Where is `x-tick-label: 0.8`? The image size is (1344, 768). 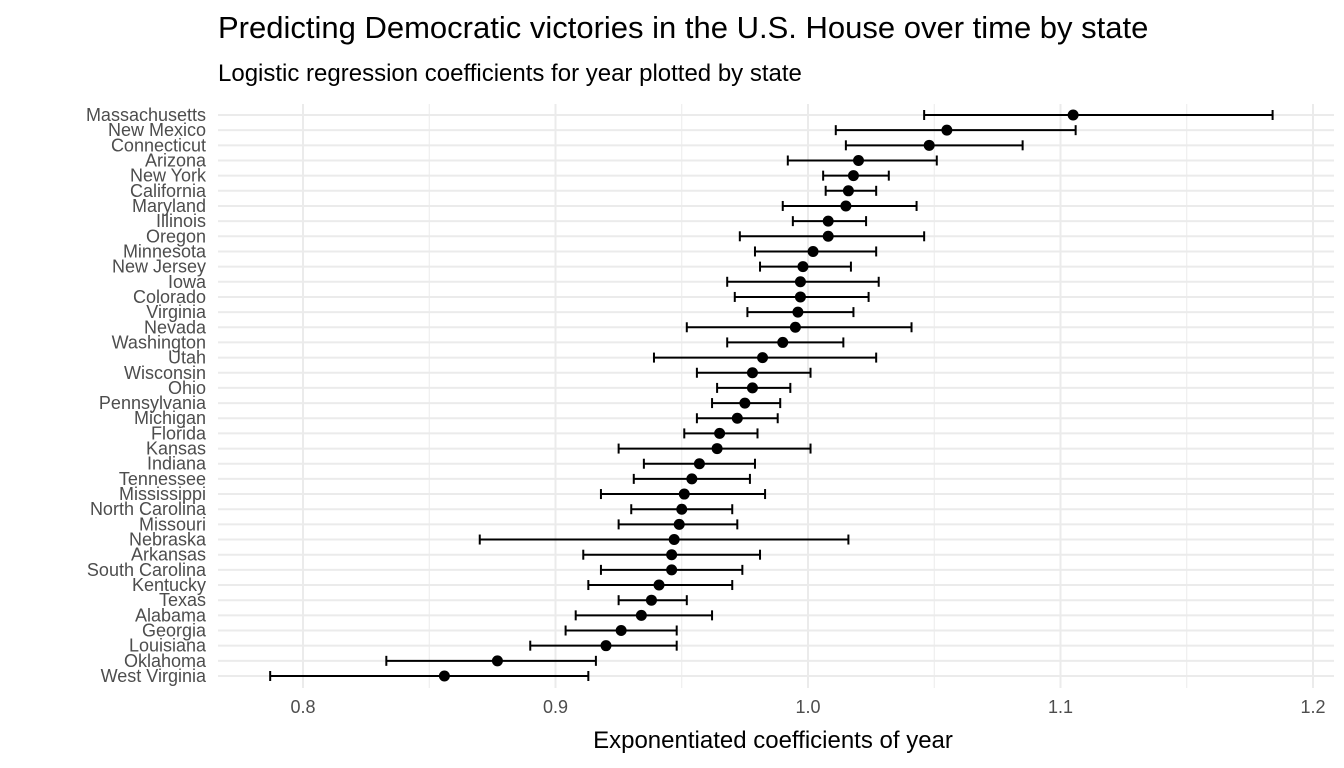 x-tick-label: 0.8 is located at coordinates (302, 707).